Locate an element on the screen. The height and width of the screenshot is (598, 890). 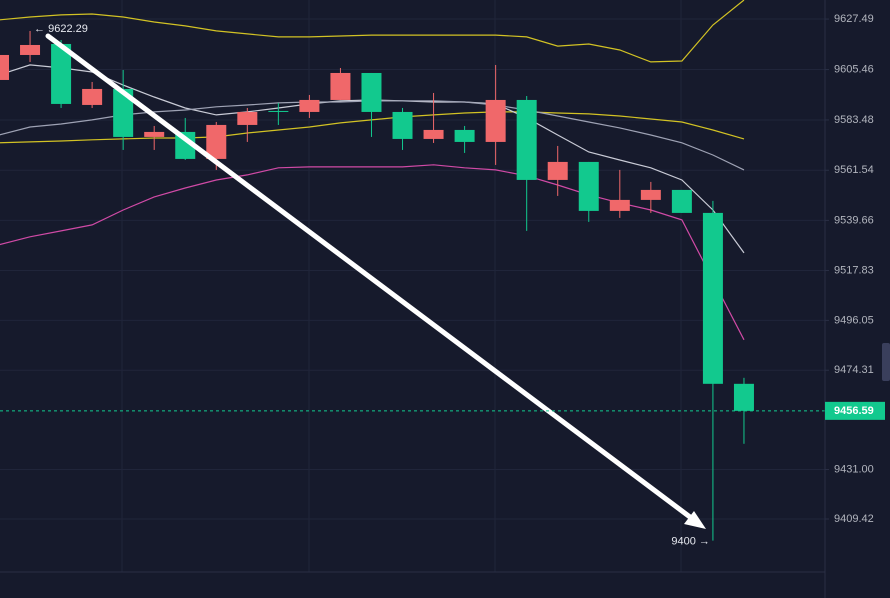
high-label: ← 9622.29 is located at coordinates (61, 29).